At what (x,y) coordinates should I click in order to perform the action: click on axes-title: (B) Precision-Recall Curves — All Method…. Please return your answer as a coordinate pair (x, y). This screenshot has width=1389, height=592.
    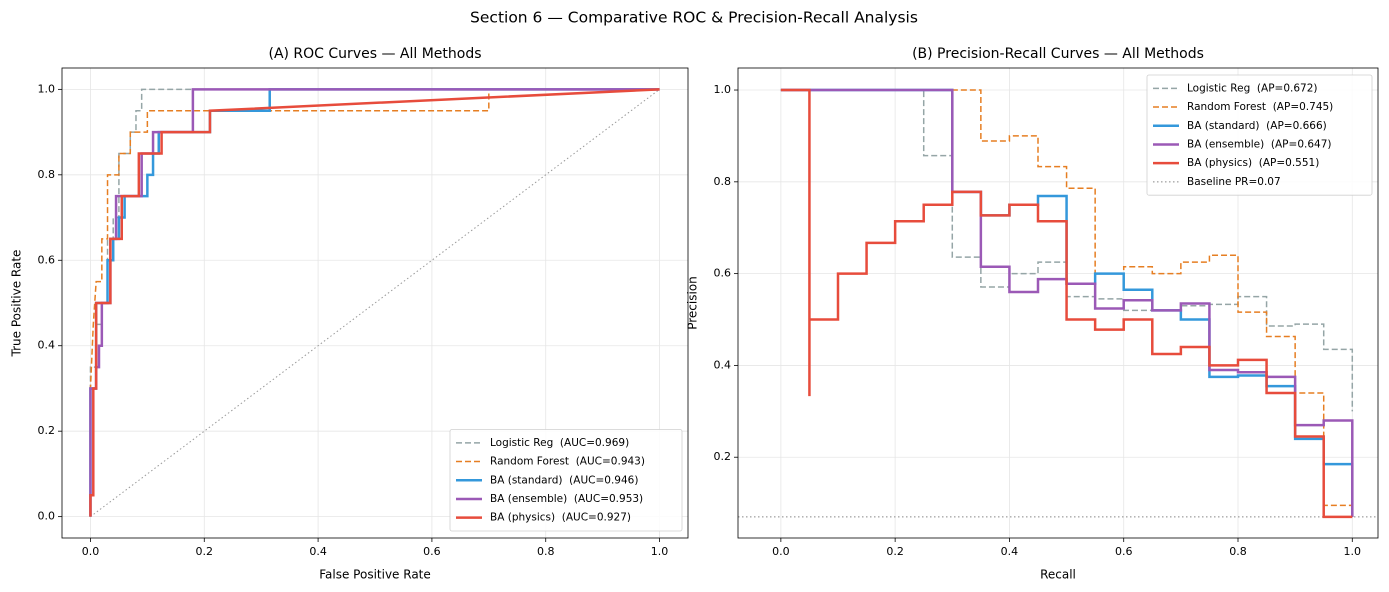
    Looking at the image, I should click on (1058, 54).